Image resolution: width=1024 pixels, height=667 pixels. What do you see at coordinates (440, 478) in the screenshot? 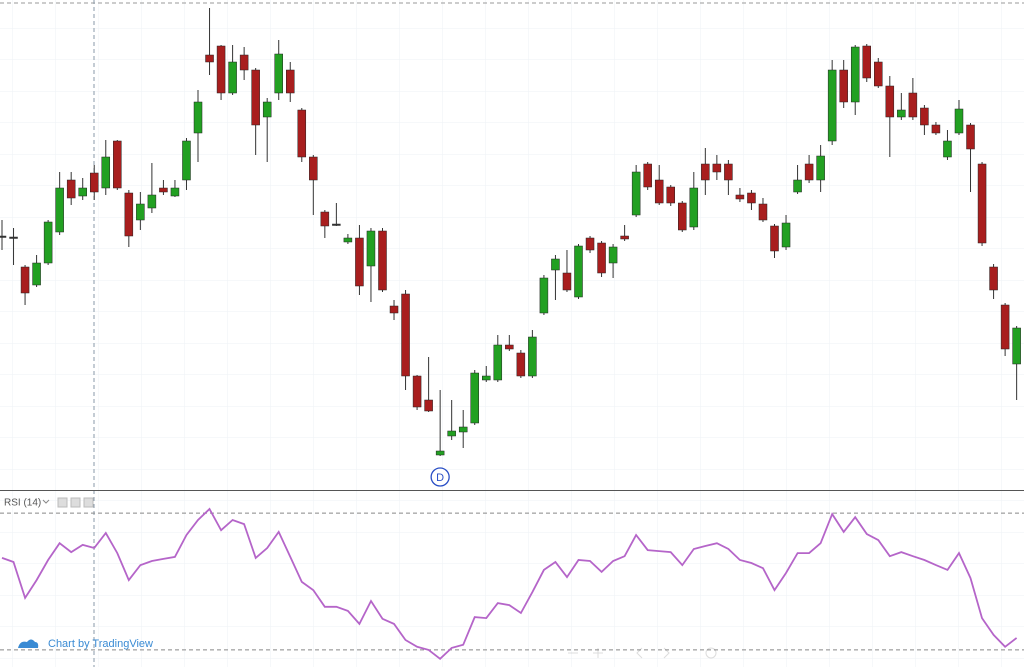
I see `marker-label: D` at bounding box center [440, 478].